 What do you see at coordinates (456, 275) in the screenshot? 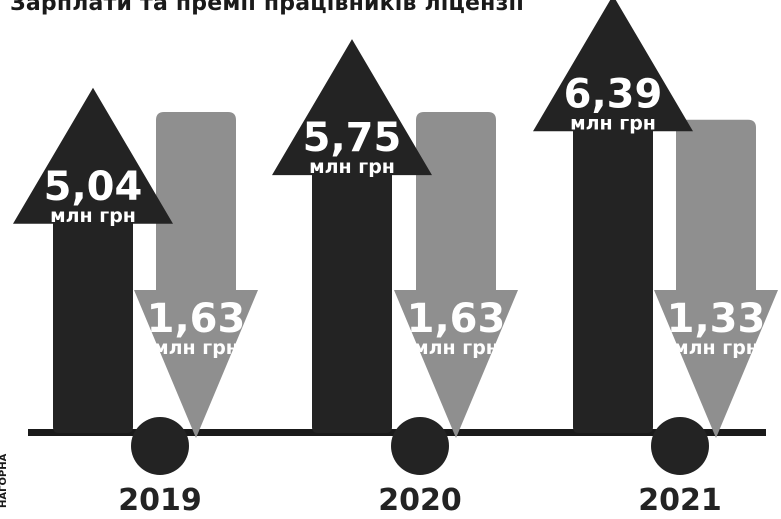
I see `down-arrow-2020` at bounding box center [456, 275].